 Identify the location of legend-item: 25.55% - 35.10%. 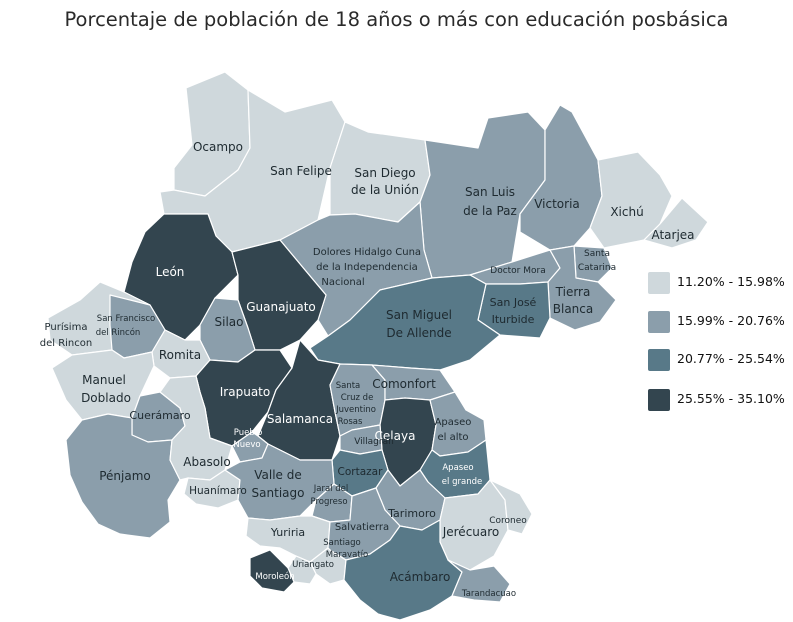
(720, 400).